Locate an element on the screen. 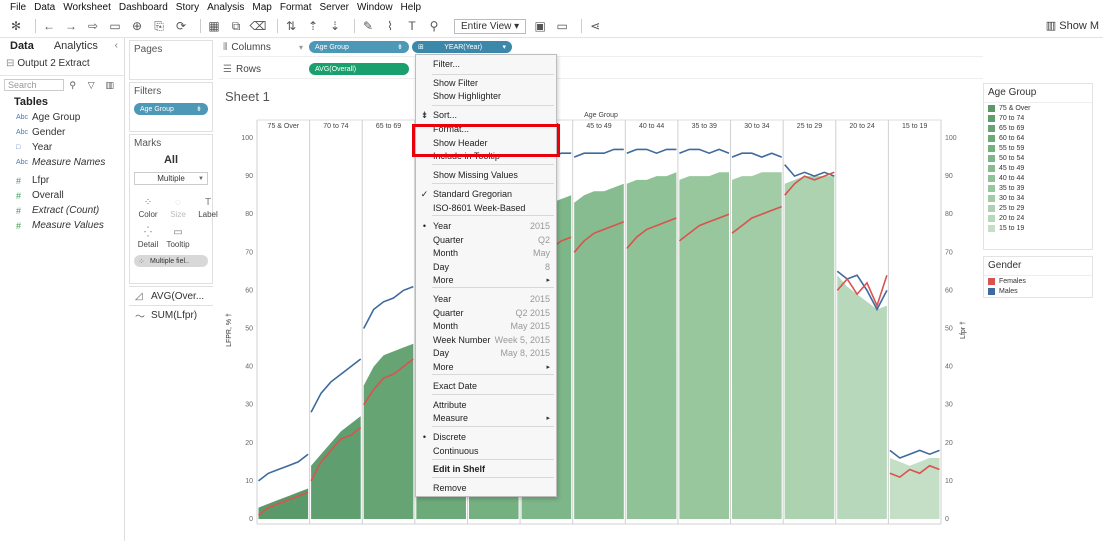 Image resolution: width=1103 pixels, height=541 pixels. menu-format: Format is located at coordinates (295, 7).